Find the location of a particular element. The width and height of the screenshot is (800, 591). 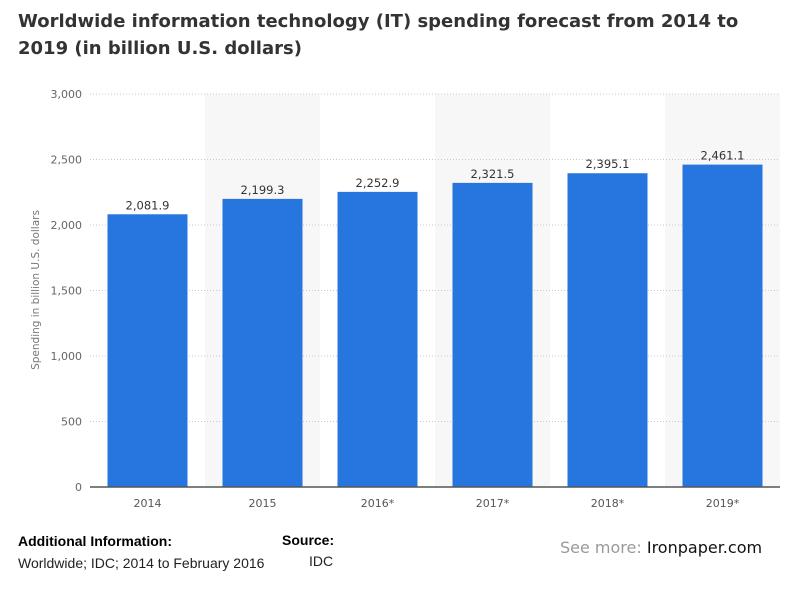

x-tick-label: 2017* is located at coordinates (493, 503).